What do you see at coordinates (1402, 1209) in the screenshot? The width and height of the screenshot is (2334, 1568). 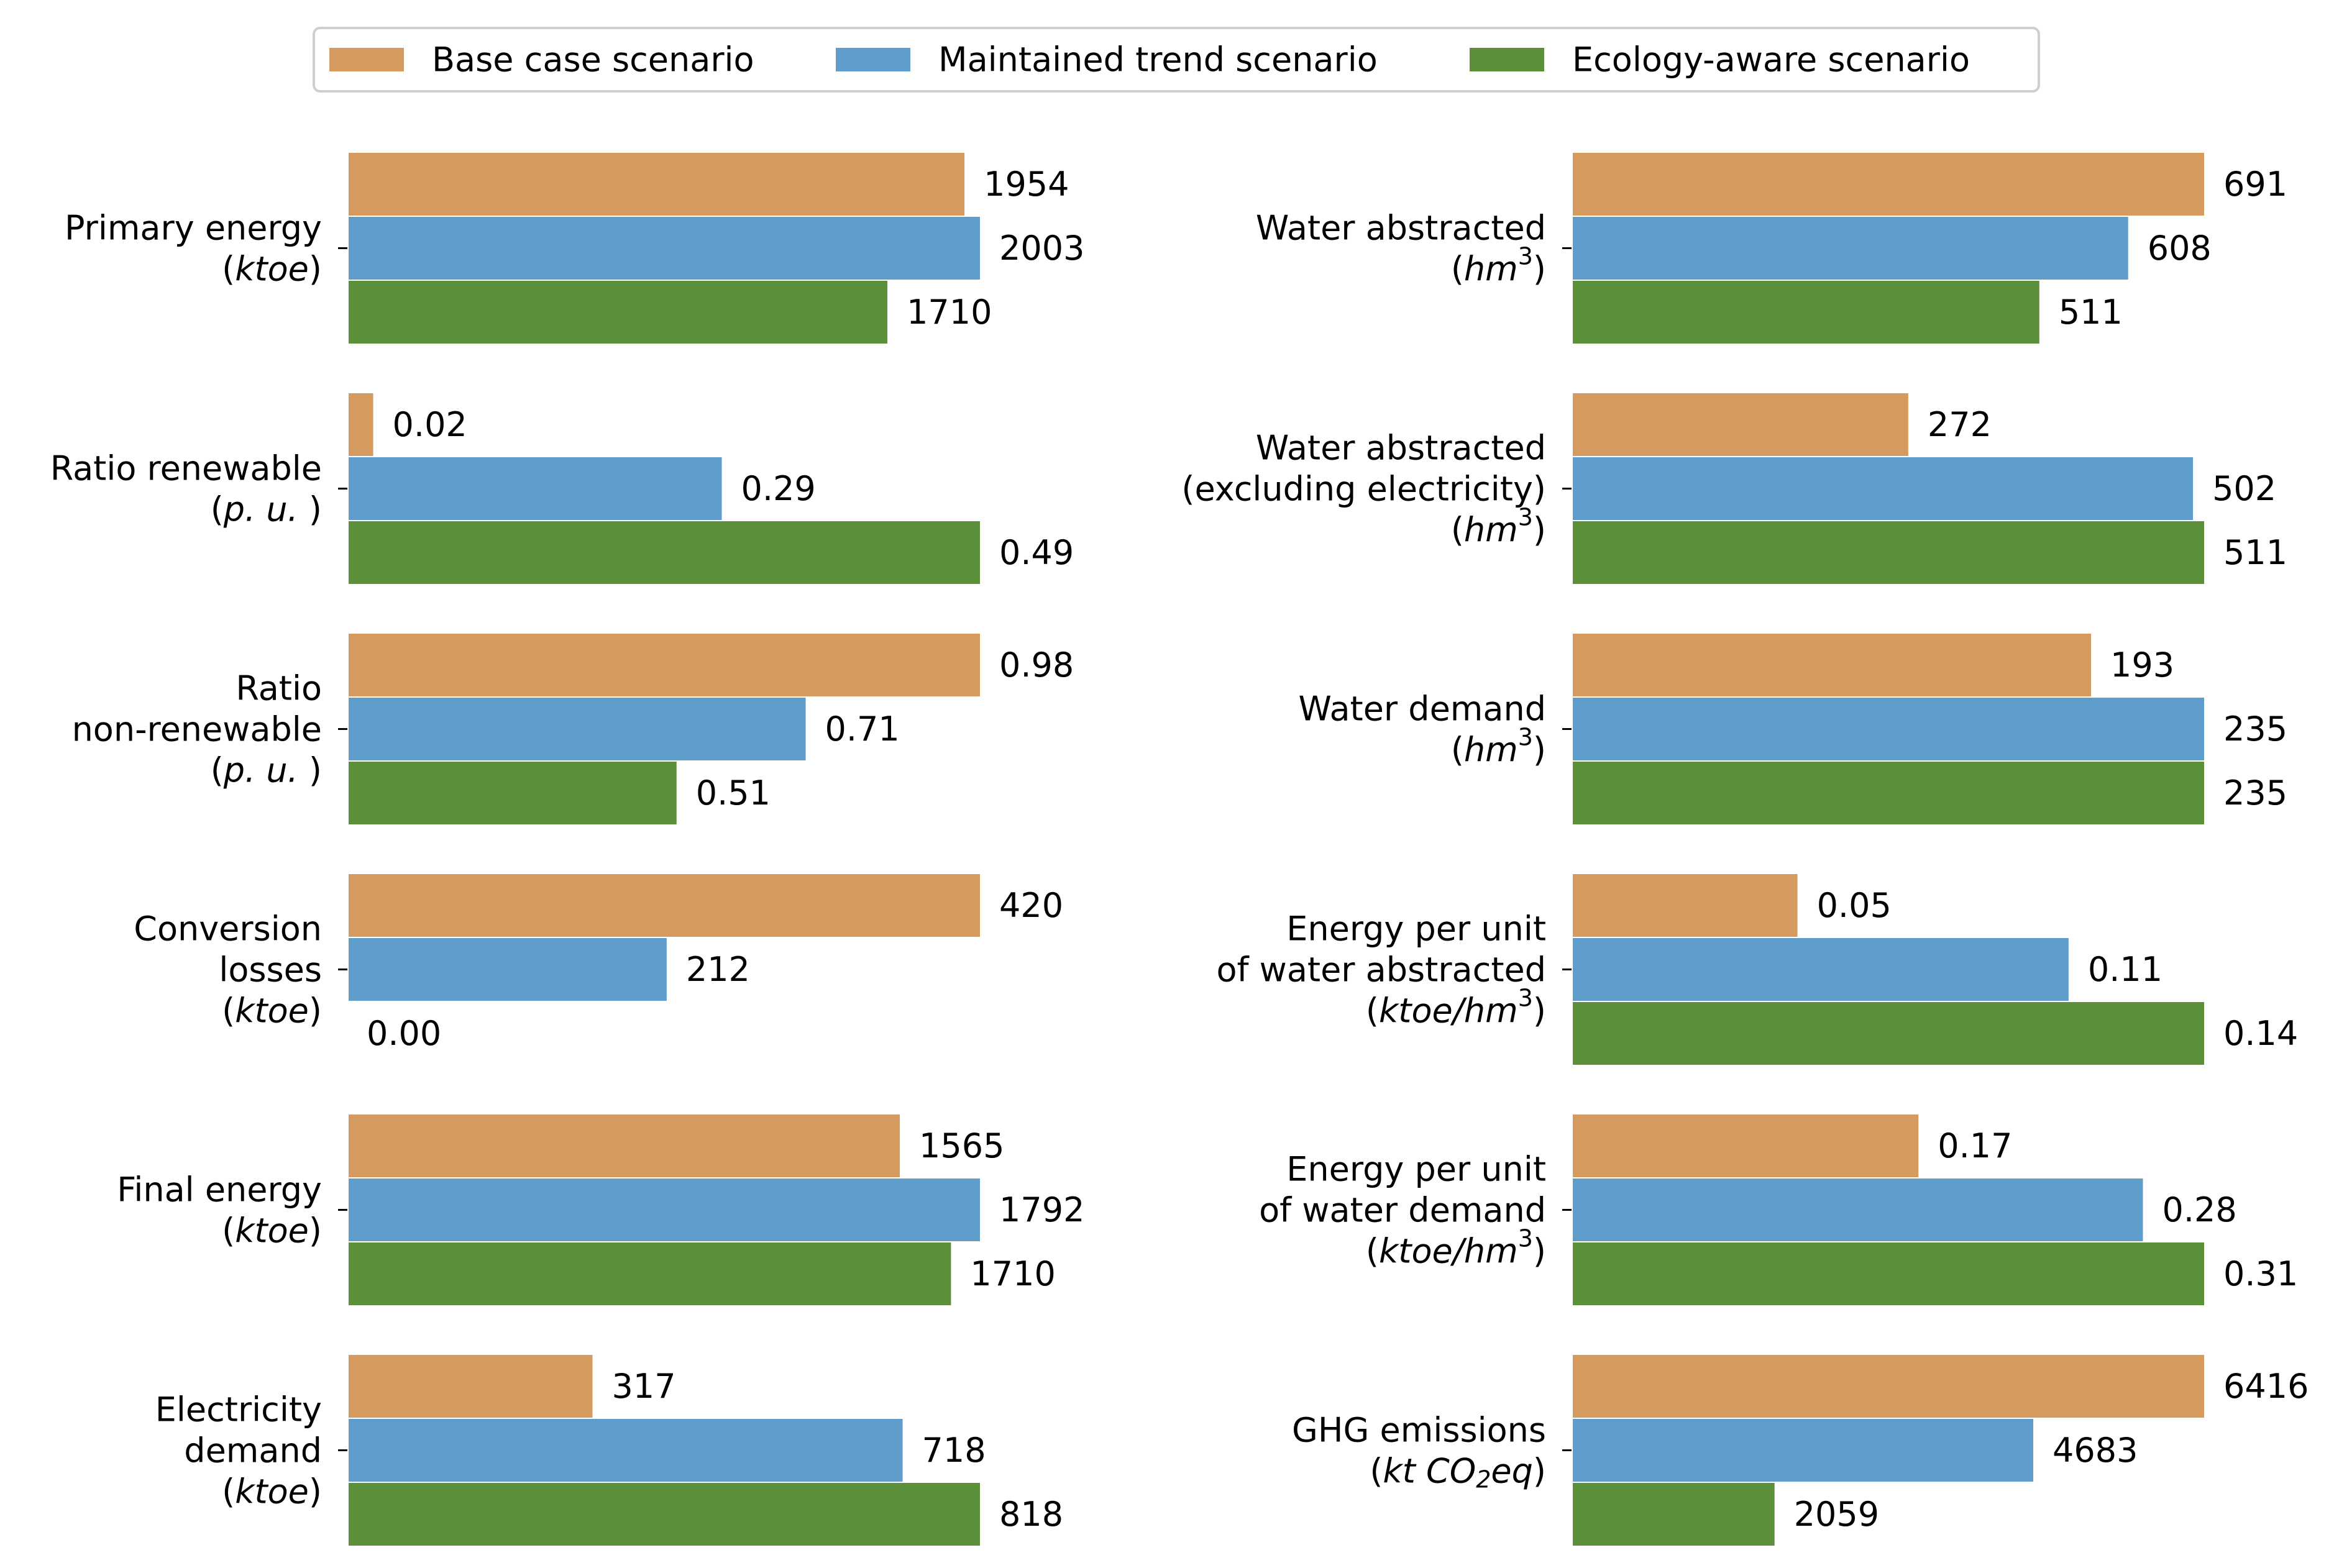 I see `category-label: Energy per unit of water demand (ktoe/hm3)` at bounding box center [1402, 1209].